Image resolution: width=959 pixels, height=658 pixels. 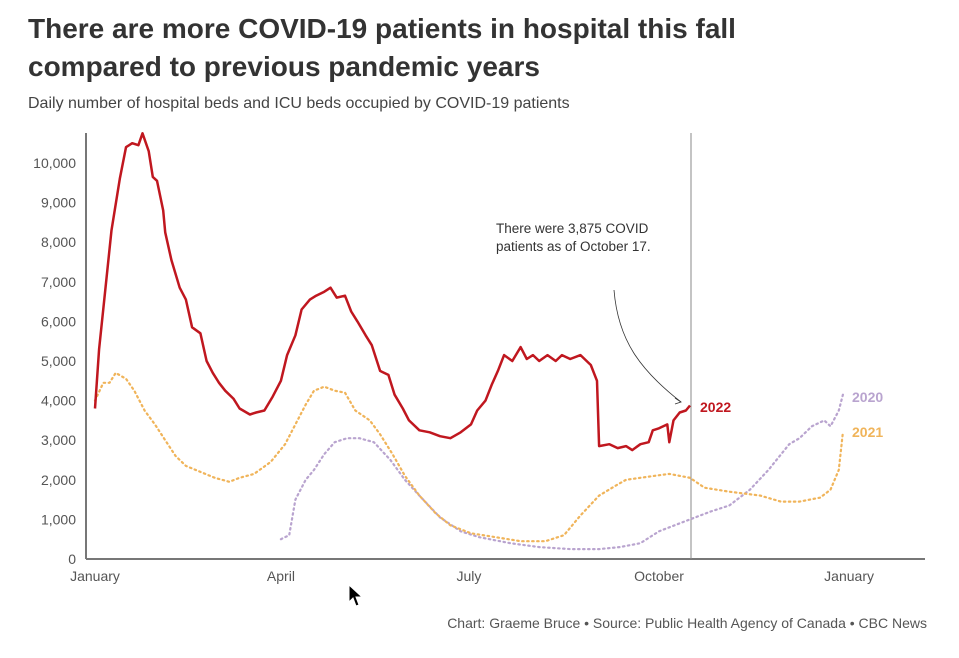 I want to click on x-tick-label: April, so click(x=281, y=576).